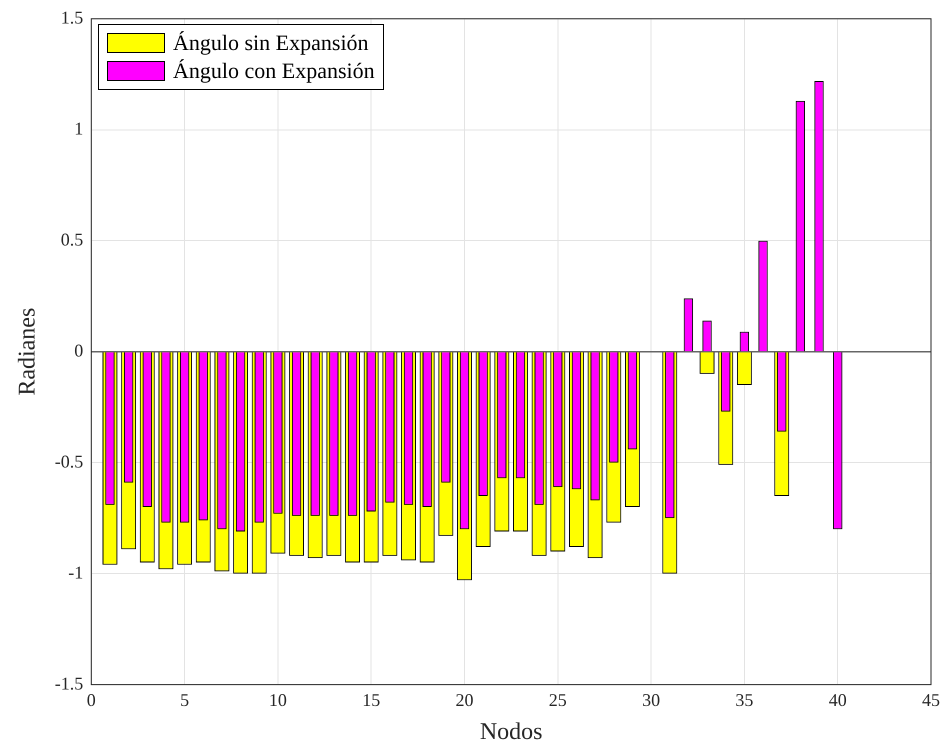 The image size is (946, 751). I want to click on x-tick-label: 35, so click(744, 700).